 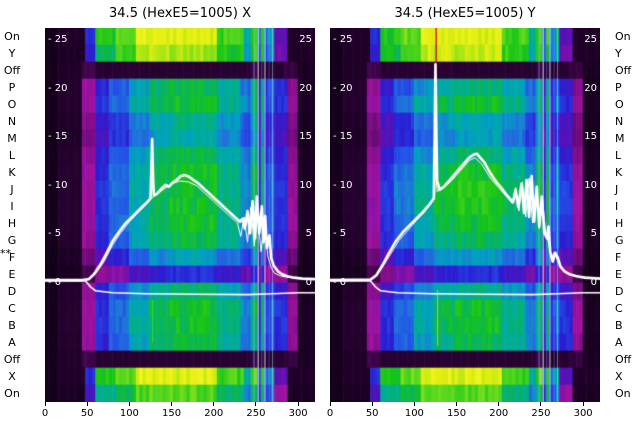 What do you see at coordinates (12, 121) in the screenshot?
I see `channel-label-left-5: N` at bounding box center [12, 121].